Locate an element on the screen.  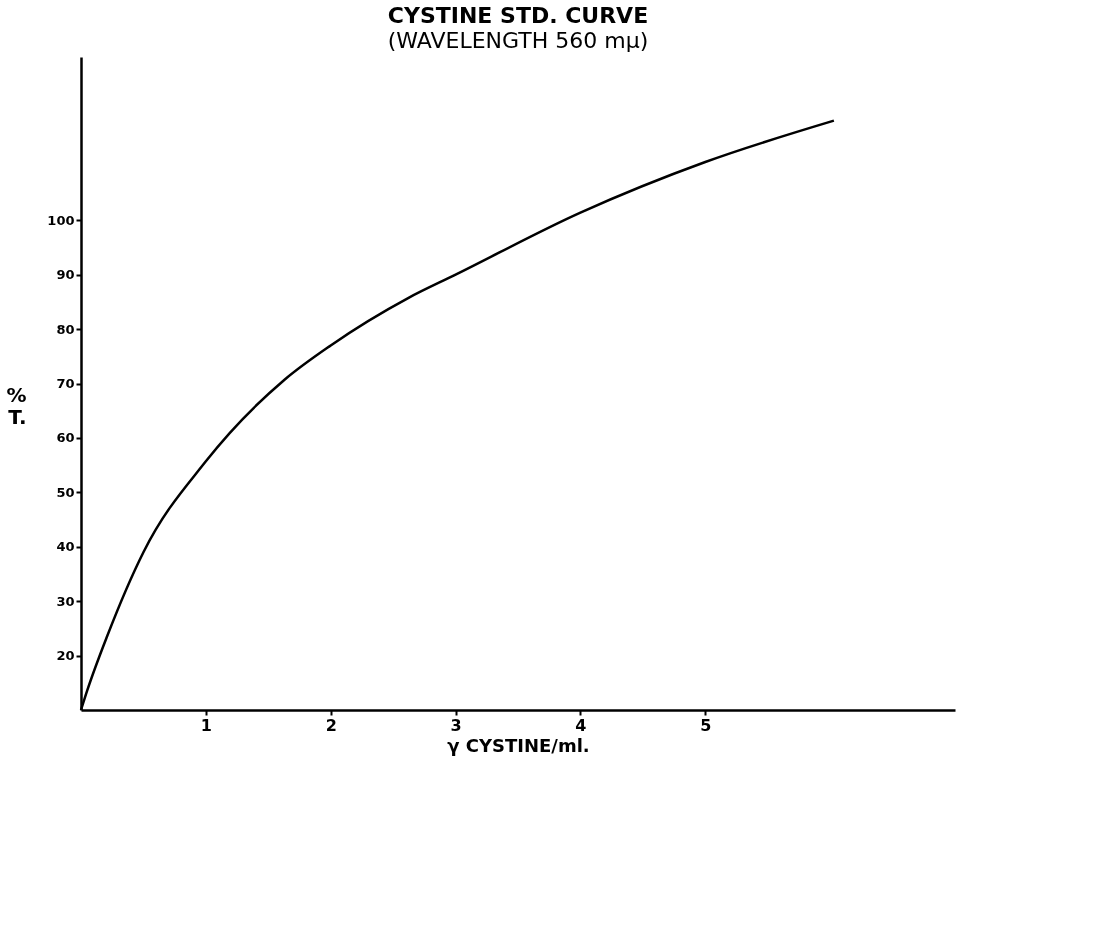
y-tick-label: 50 is located at coordinates (65, 492).